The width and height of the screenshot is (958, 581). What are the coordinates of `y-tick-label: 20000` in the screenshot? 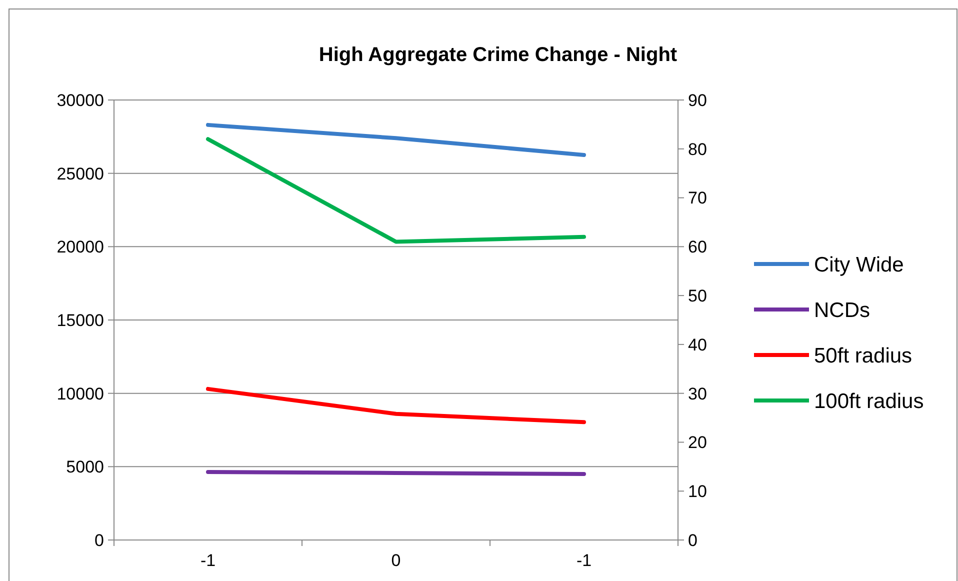 It's located at (80, 247).